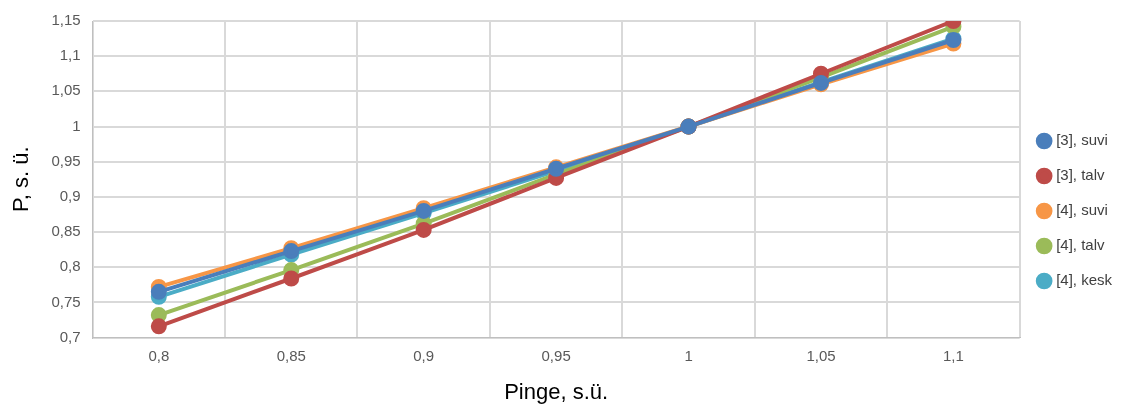  What do you see at coordinates (66, 20) in the screenshot?
I see `y-tick-label: 1,15` at bounding box center [66, 20].